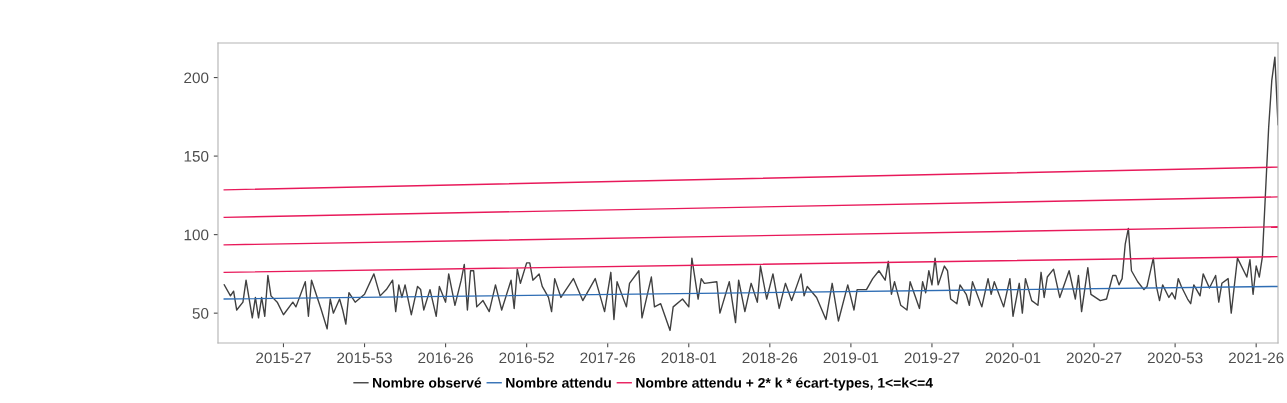 The image size is (1287, 403). I want to click on x-tick-label: 2020-01, so click(1013, 358).